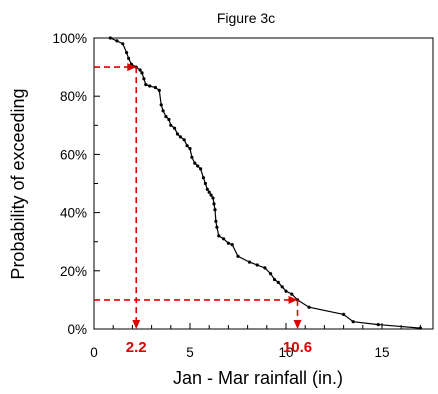 This screenshot has width=438, height=394. I want to click on callout-value-label: 2.2, so click(136, 347).